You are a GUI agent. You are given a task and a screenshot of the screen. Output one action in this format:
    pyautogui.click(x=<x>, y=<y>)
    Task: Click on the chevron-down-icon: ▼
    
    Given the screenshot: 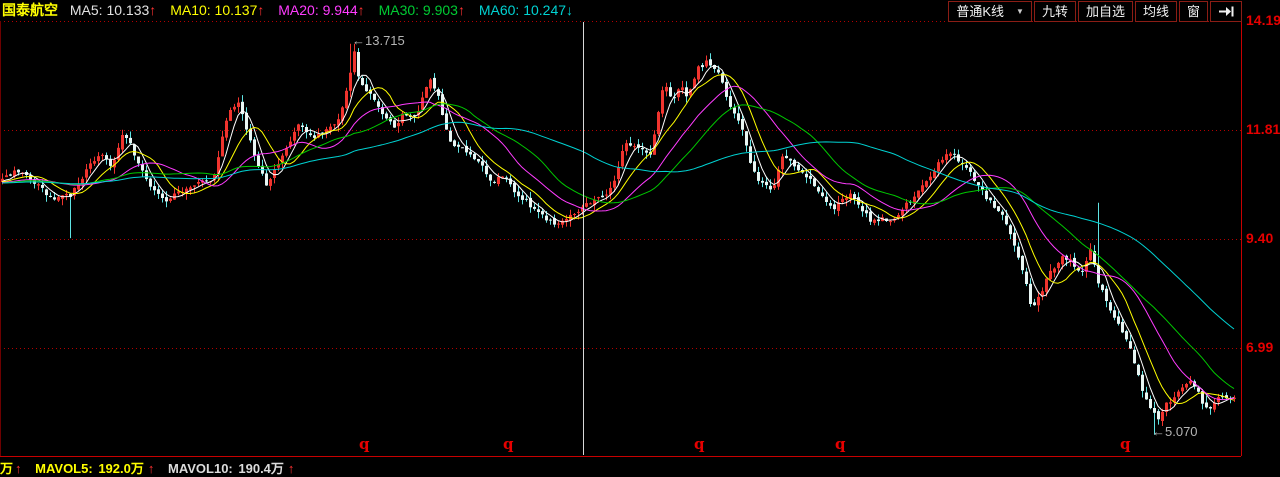 What is the action you would take?
    pyautogui.click(x=1020, y=11)
    